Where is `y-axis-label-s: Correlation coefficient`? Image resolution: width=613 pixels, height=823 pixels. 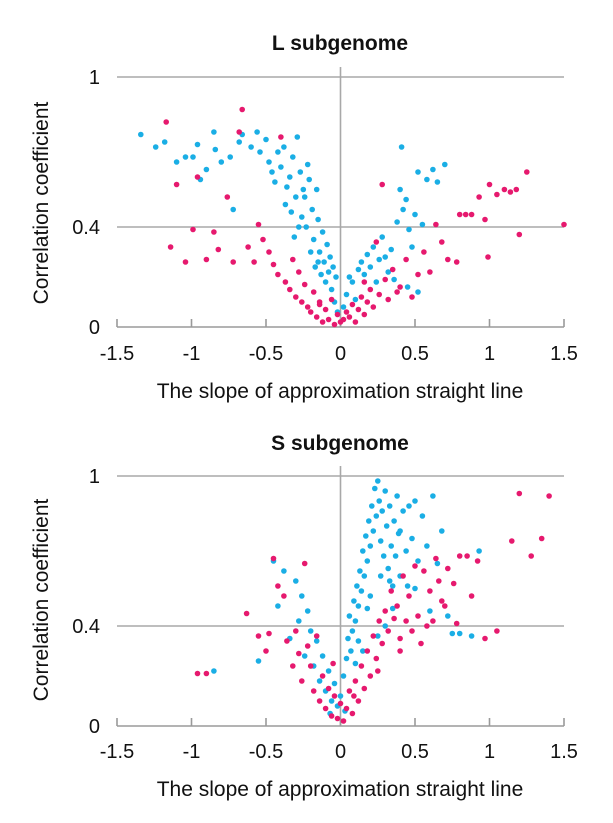 y-axis-label-s: Correlation coefficient is located at coordinates (41, 599).